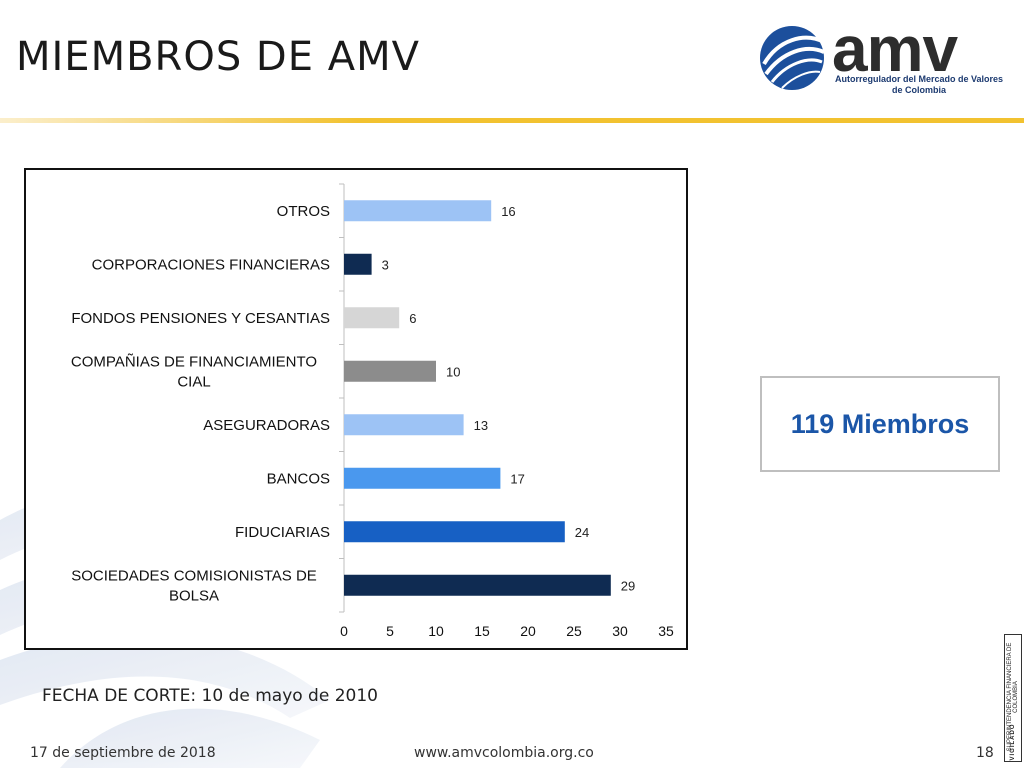 Image resolution: width=1024 pixels, height=772 pixels. I want to click on category-label: COMPAÑIAS DE FINANCIAMIENTO, so click(194, 361).